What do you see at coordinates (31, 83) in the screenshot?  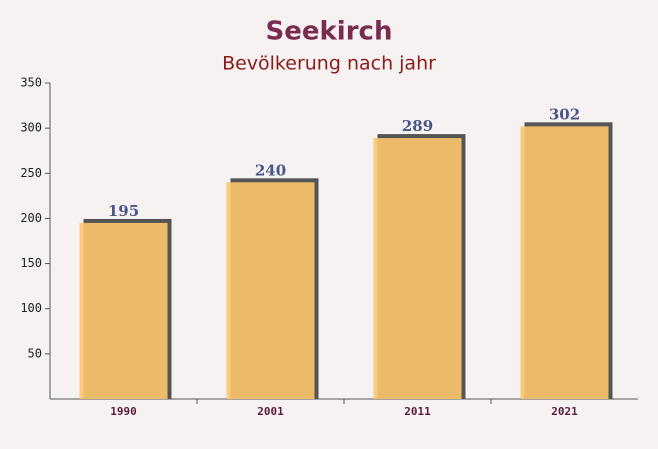 I see `y-tick-label: 350` at bounding box center [31, 83].